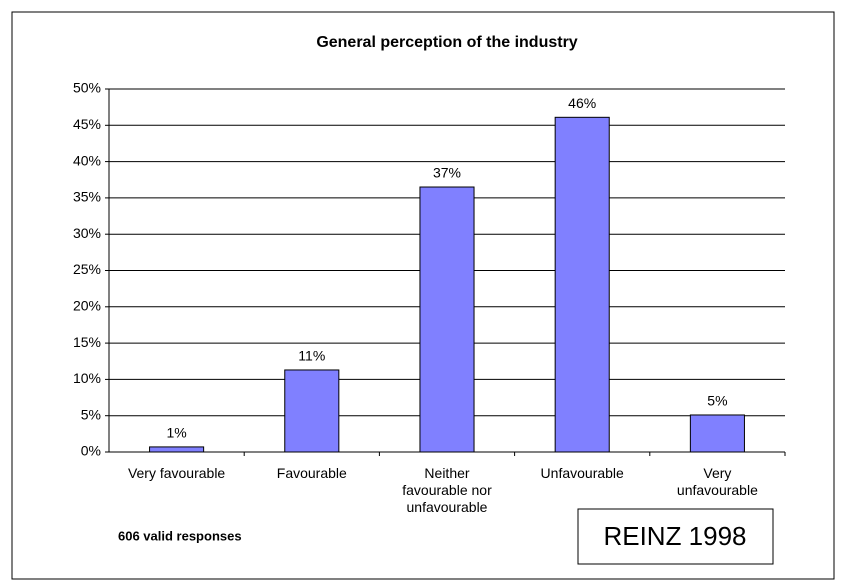 The height and width of the screenshot is (581, 847). What do you see at coordinates (176, 433) in the screenshot?
I see `data-label: 1%` at bounding box center [176, 433].